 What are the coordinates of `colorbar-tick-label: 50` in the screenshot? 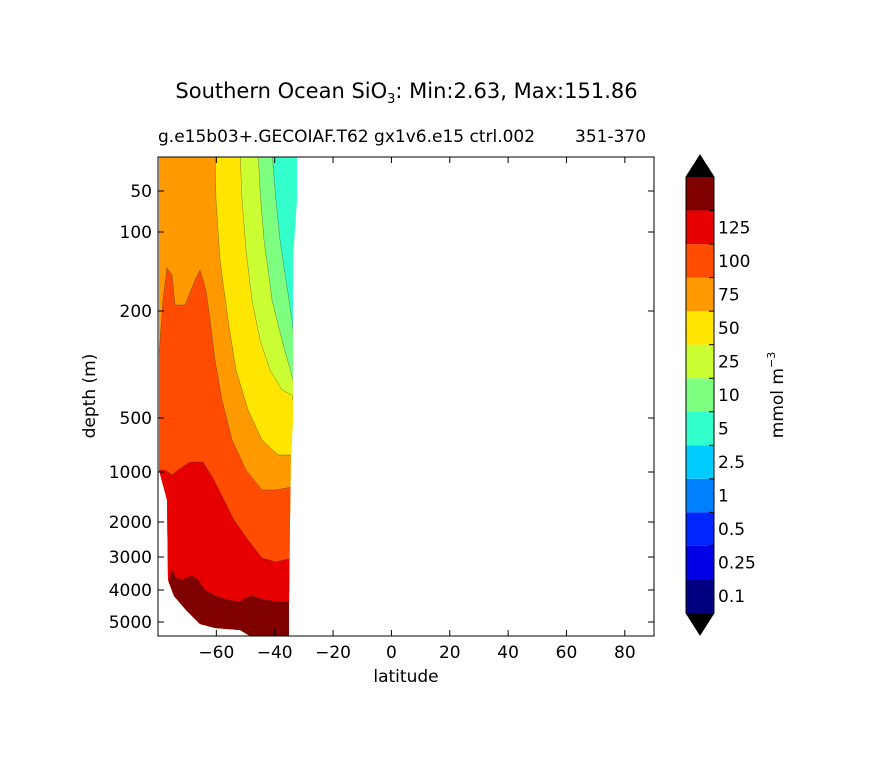 It's located at (729, 329).